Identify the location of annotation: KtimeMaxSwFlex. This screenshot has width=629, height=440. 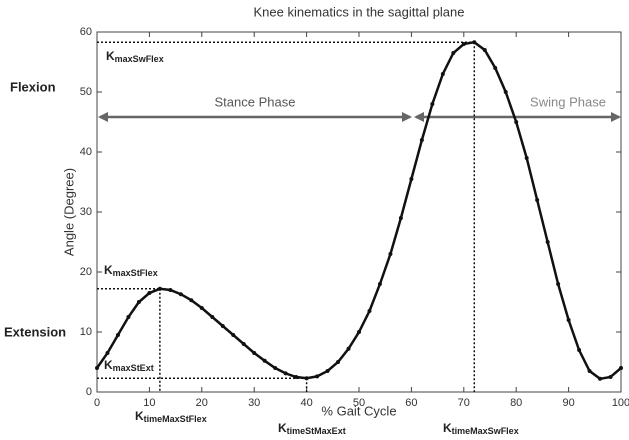
(481, 428).